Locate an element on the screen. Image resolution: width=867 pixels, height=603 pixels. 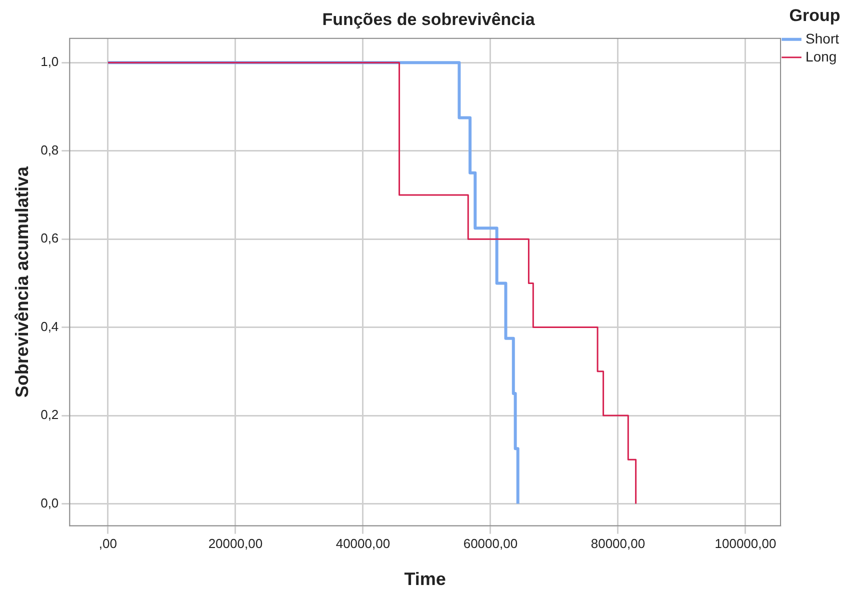
legend-label: Long is located at coordinates (821, 56).